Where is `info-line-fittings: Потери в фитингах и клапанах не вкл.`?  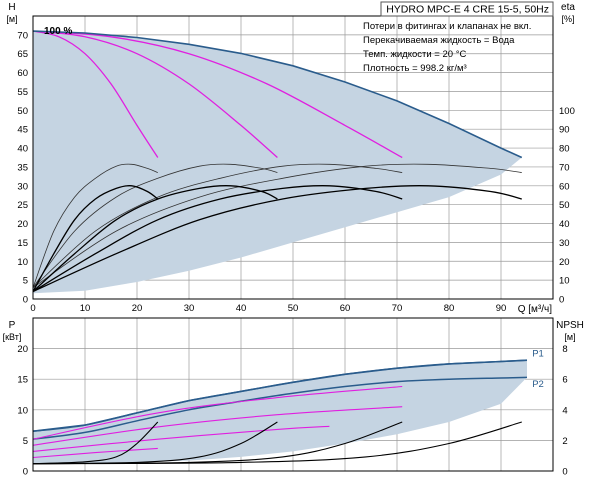 info-line-fittings: Потери в фитингах и клапанах не вкл. is located at coordinates (447, 26).